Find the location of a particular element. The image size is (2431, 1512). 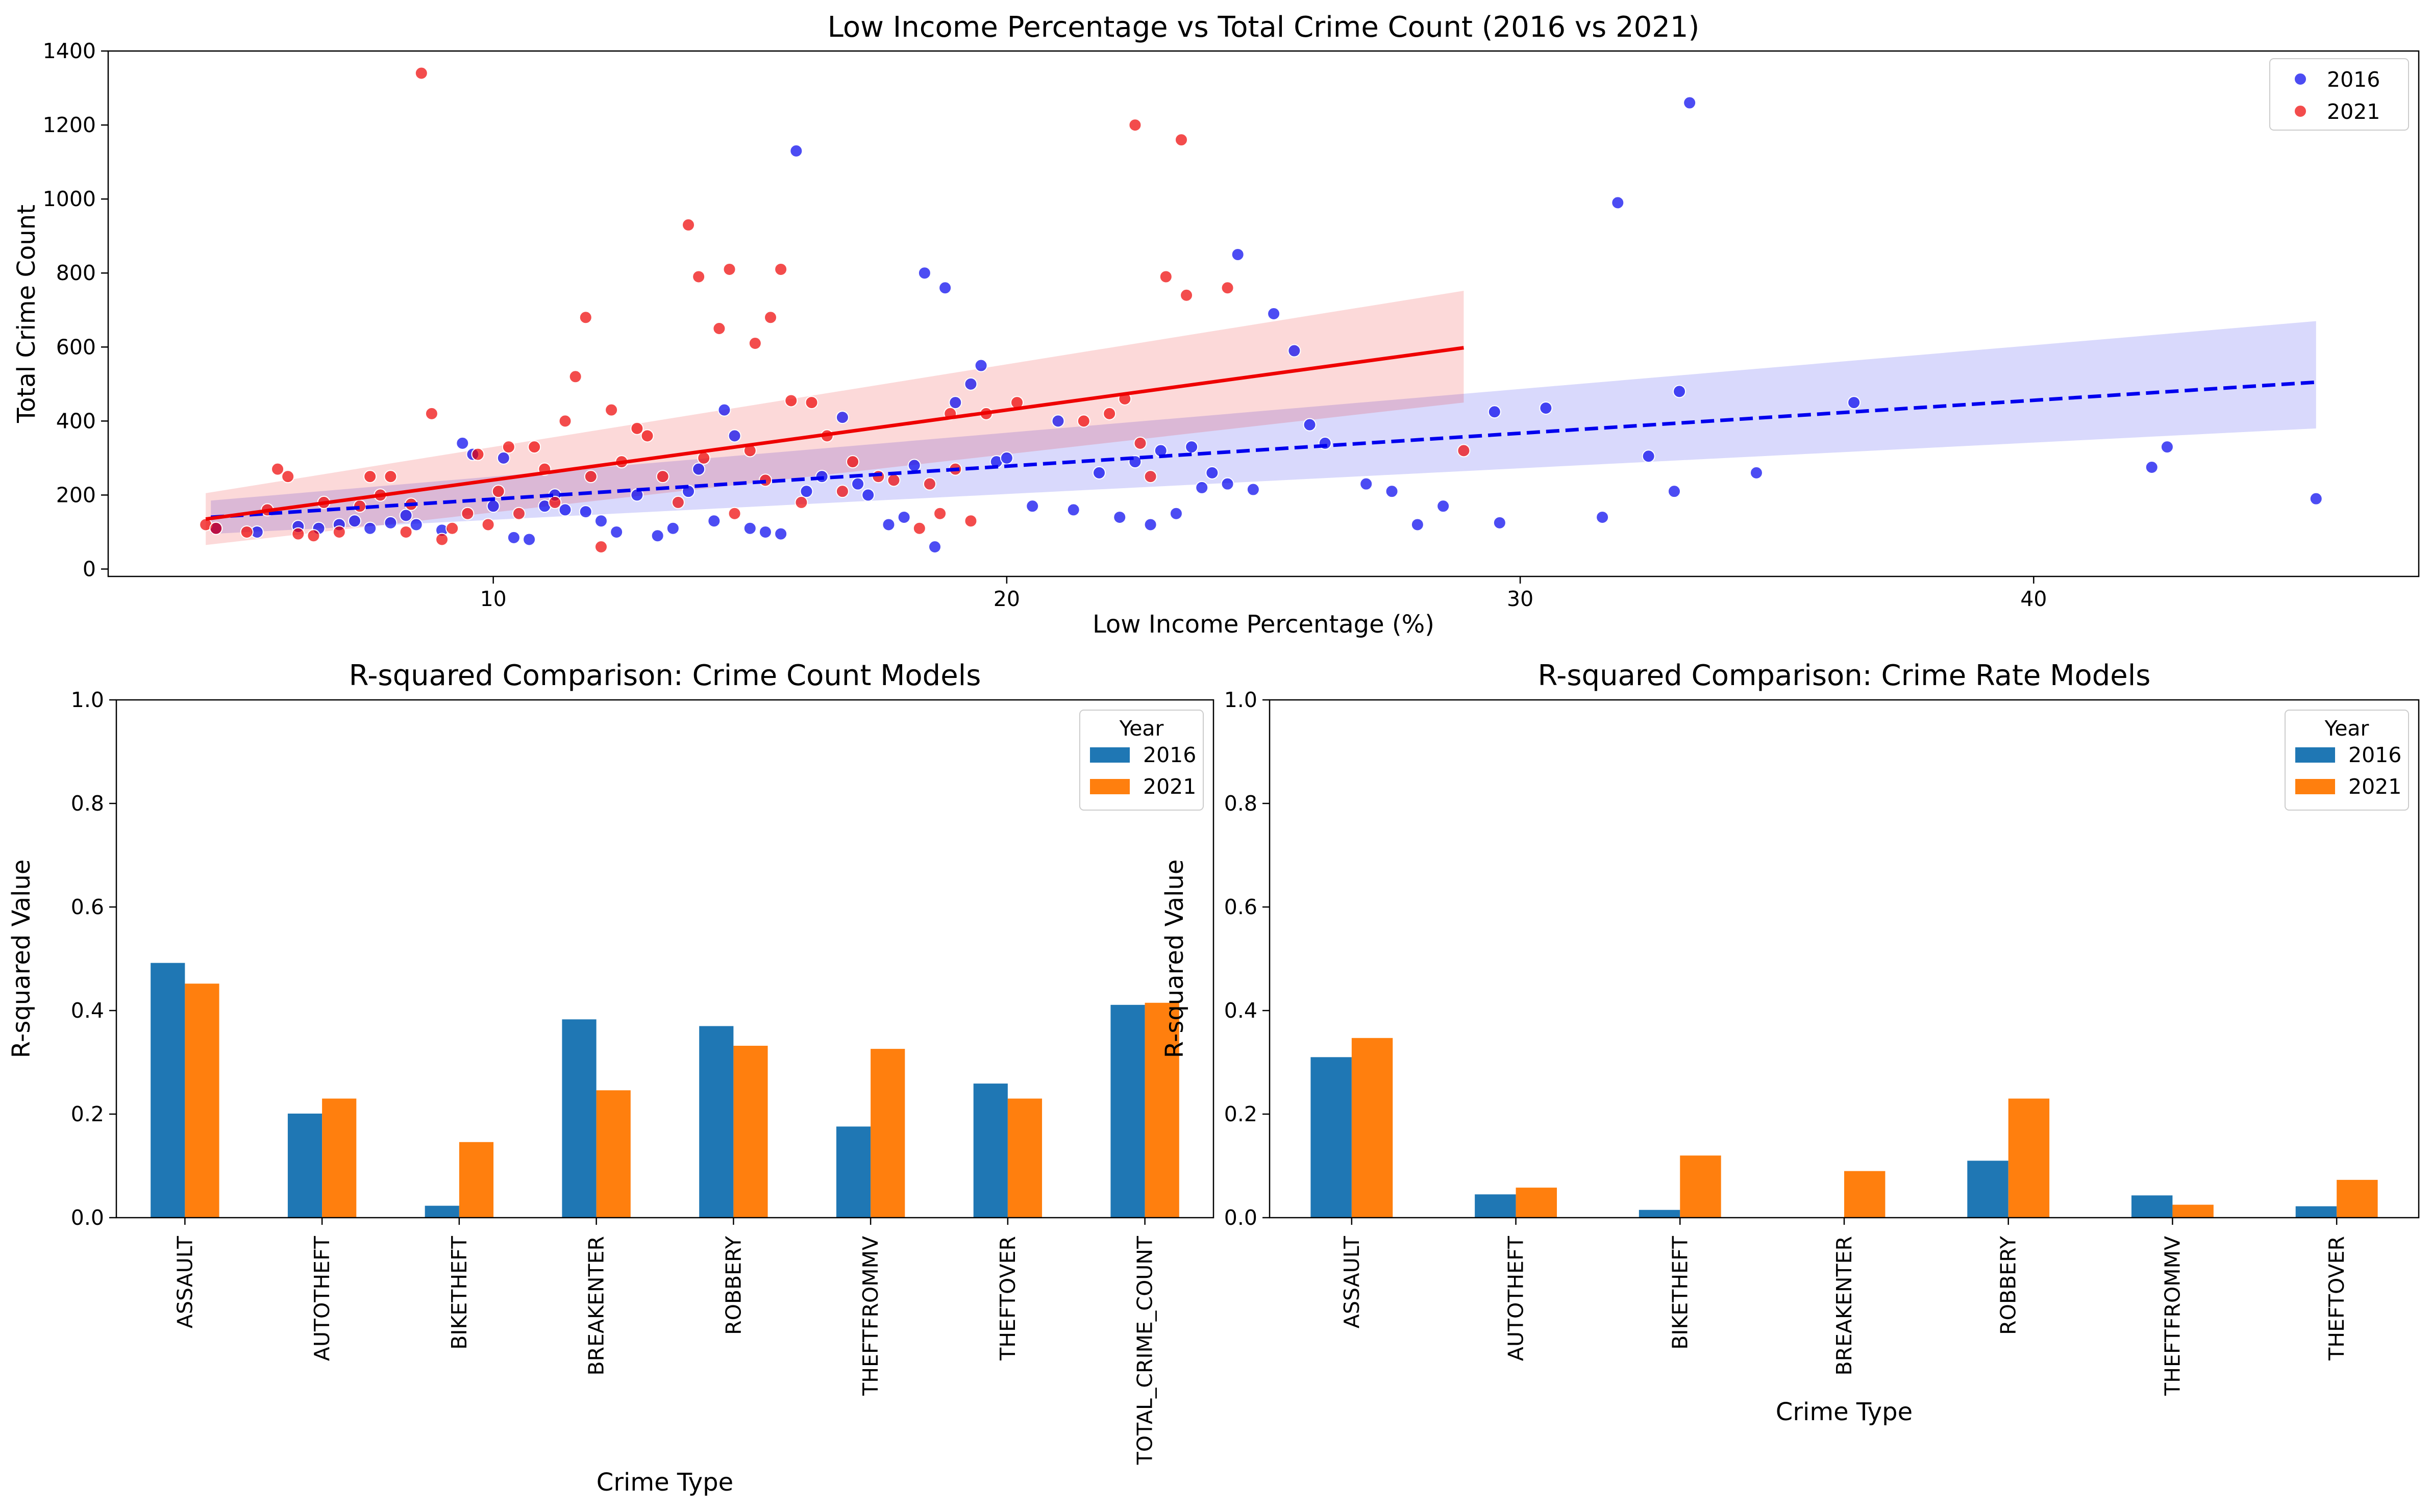

legend-marker-2016 is located at coordinates (2300, 79).